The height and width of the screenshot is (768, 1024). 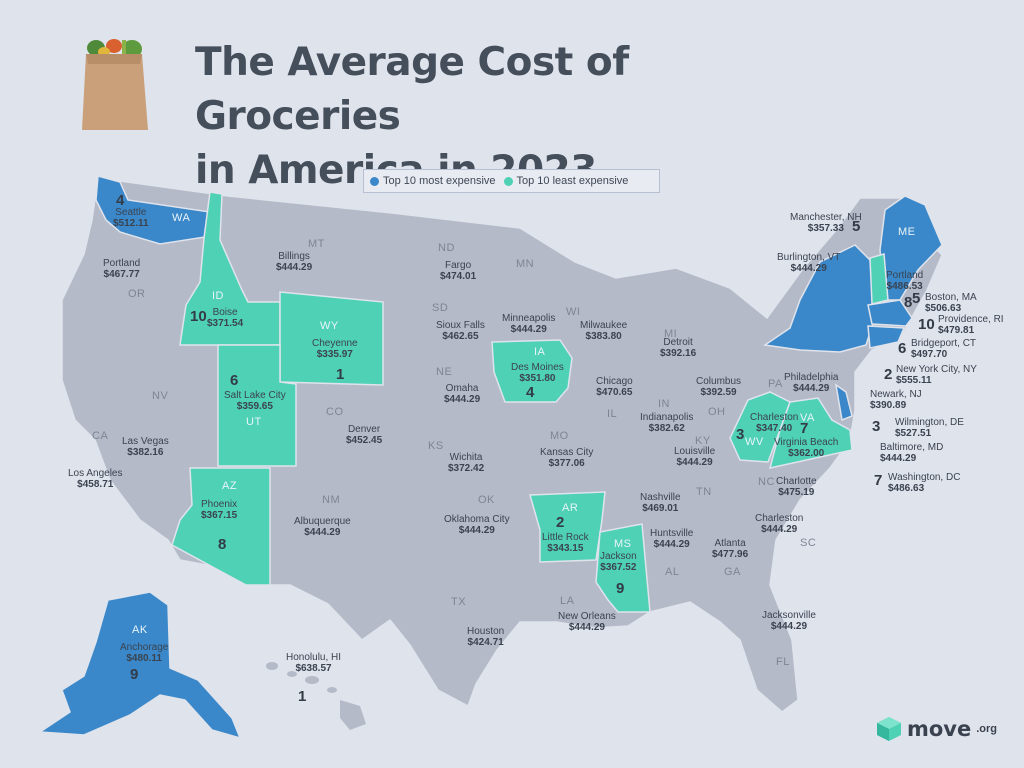 I want to click on city-label-baltimore: Baltimore, MD $444.29, so click(x=912, y=453).